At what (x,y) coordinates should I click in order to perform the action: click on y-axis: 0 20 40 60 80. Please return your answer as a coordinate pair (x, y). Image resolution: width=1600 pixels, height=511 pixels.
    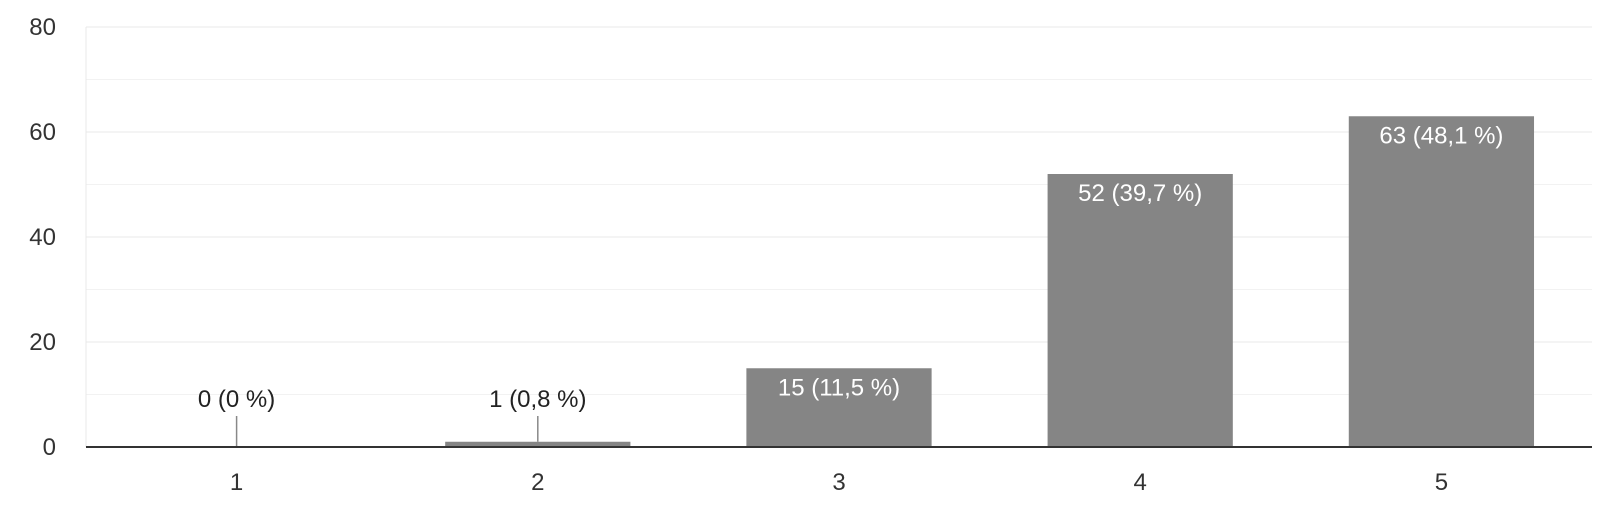
    Looking at the image, I should click on (42, 237).